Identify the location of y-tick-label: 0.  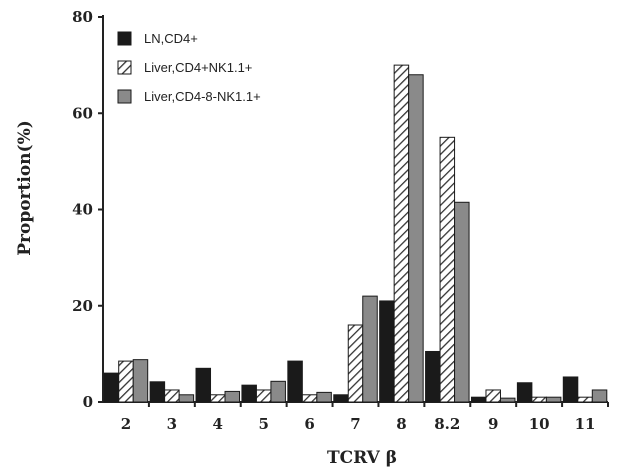
(88, 402).